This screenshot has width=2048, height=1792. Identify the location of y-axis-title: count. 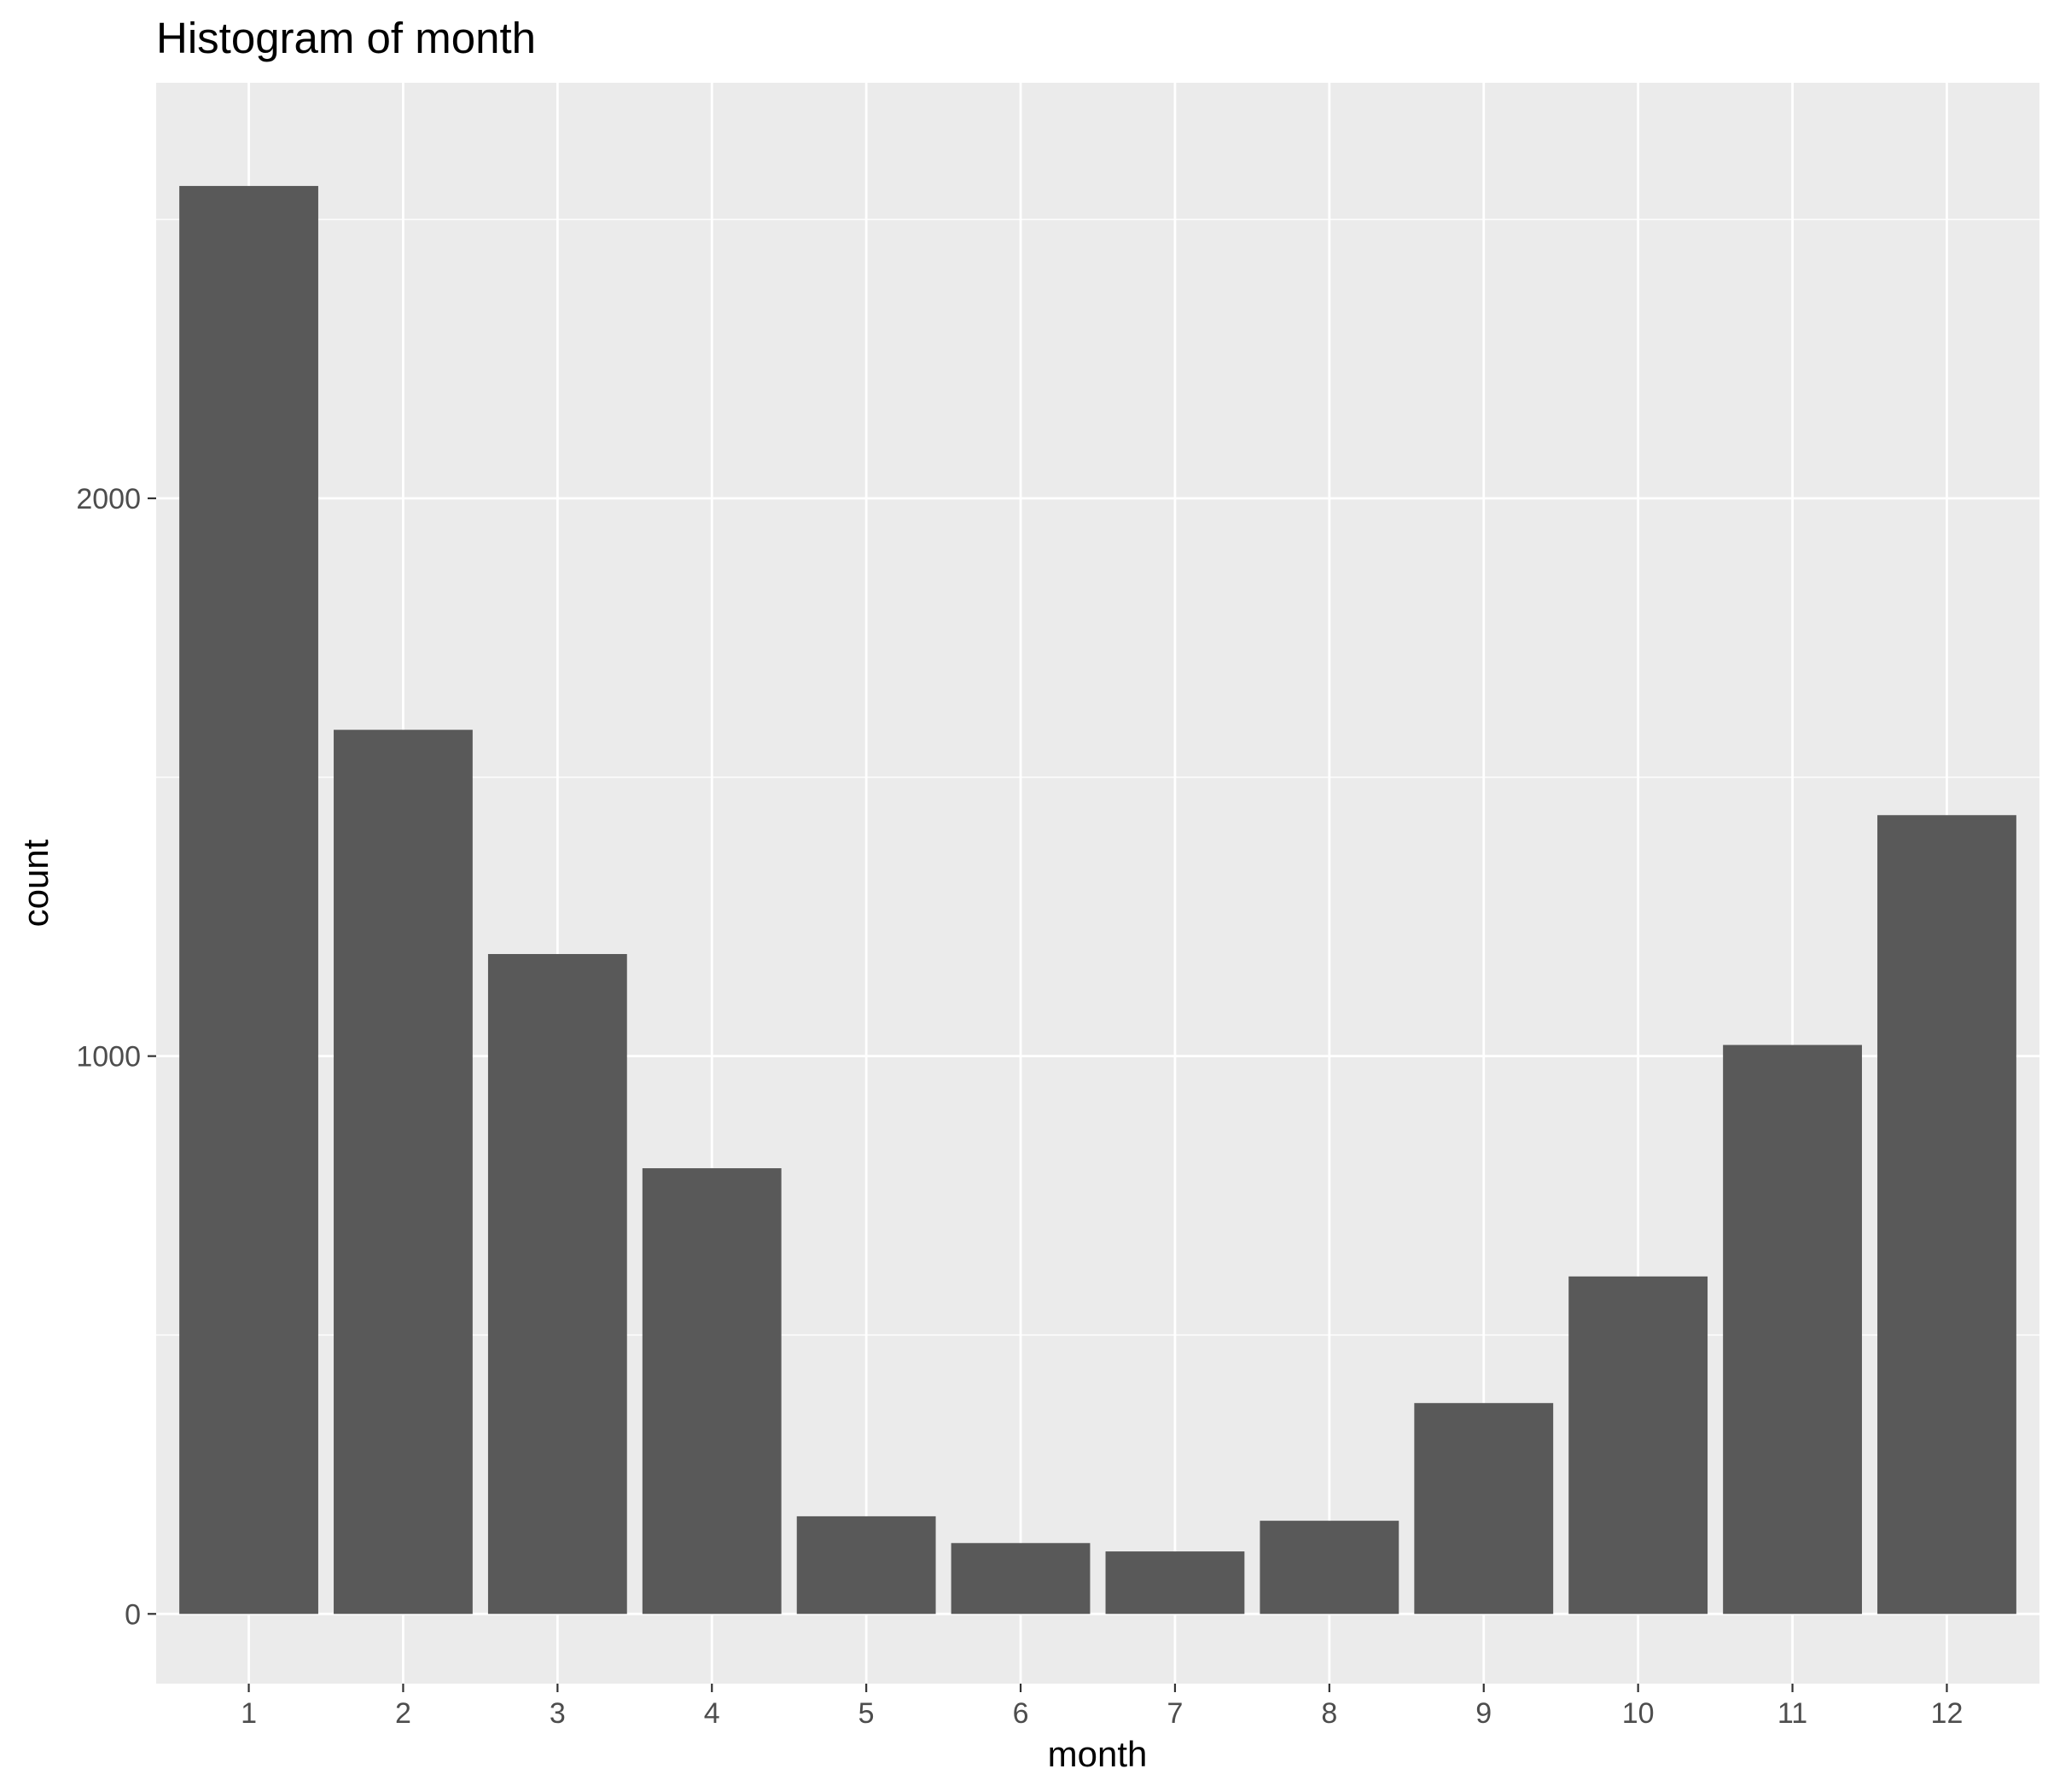
(35, 883).